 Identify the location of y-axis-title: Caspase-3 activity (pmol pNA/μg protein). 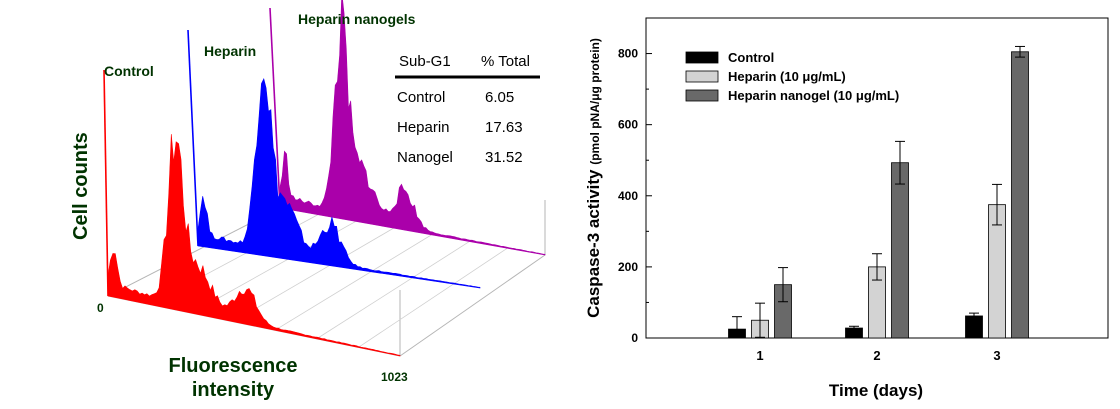
(593, 178).